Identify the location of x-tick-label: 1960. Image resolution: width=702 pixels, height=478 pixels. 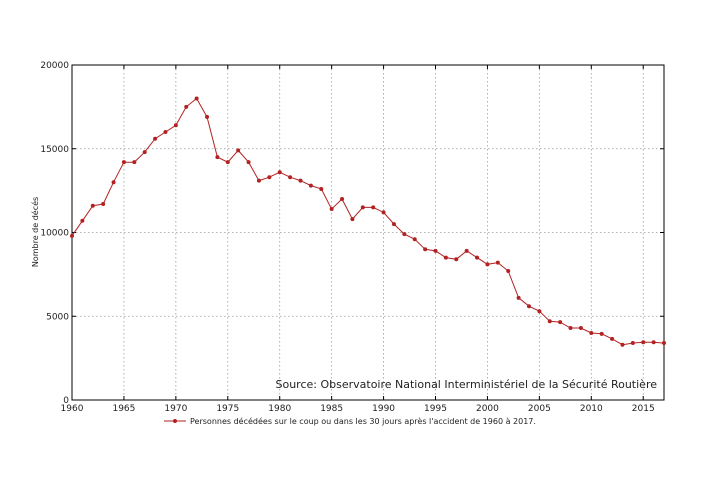
(72, 409).